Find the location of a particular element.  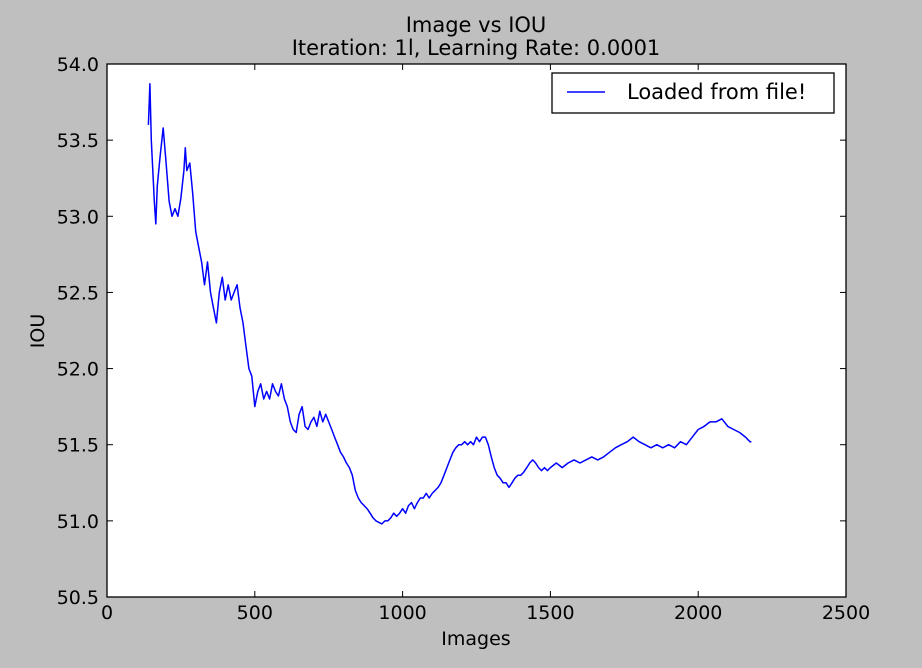

x-axis-label: Images is located at coordinates (475, 639).